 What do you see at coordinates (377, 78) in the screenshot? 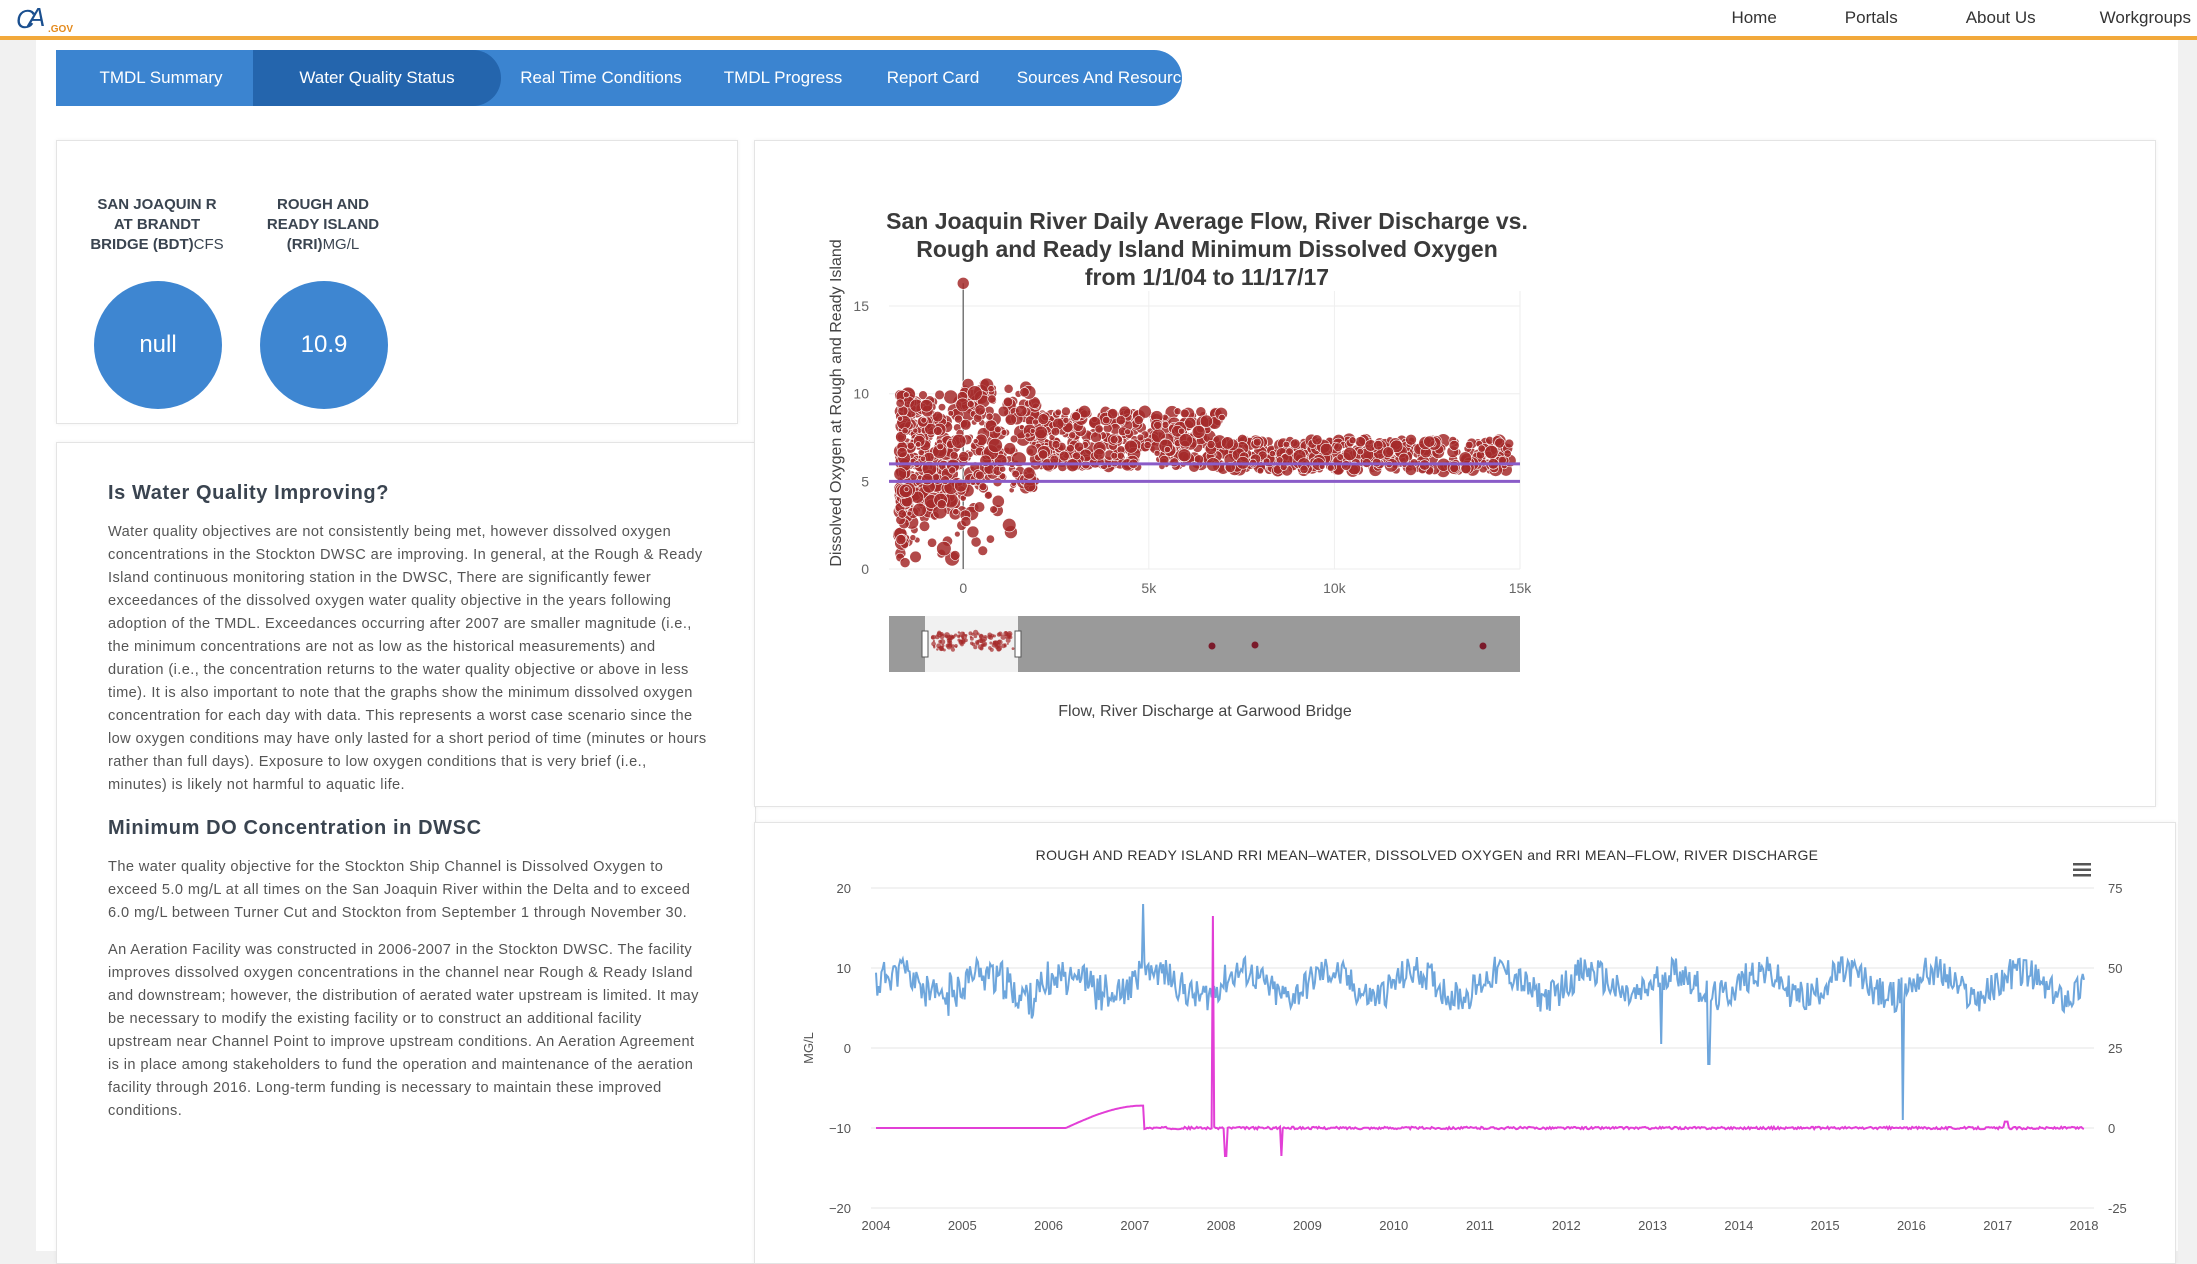
I see `tab-water-quality-status: Water Quality Status` at bounding box center [377, 78].